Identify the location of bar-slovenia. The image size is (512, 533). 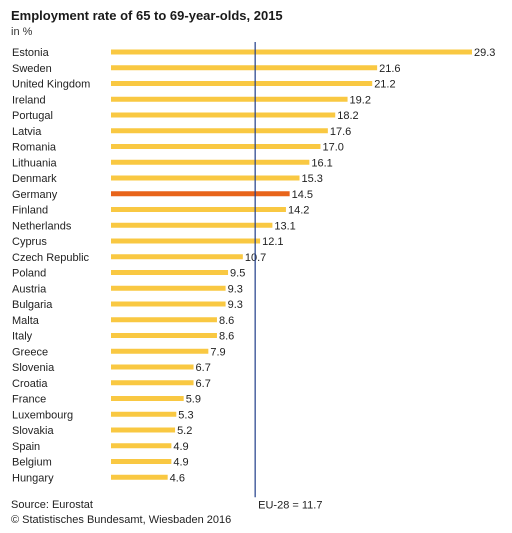
(152, 367).